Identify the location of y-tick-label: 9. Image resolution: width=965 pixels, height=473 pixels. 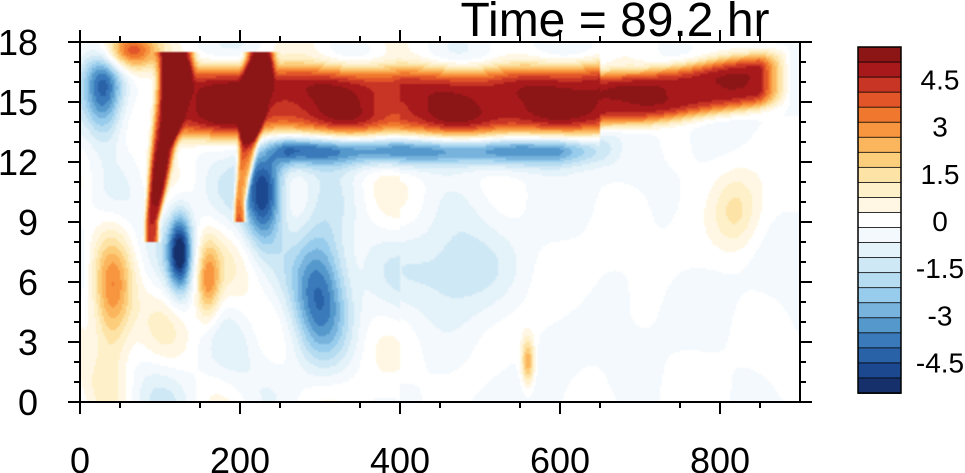
(28, 222).